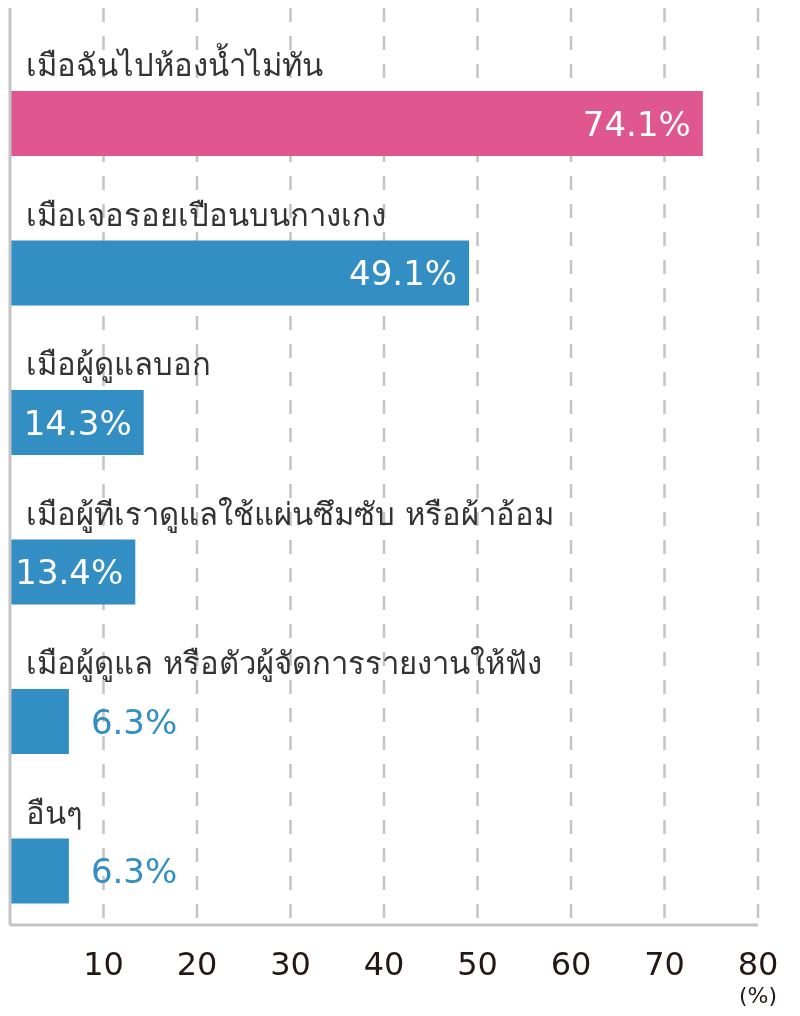  I want to click on x-axis-title: (%), so click(758, 995).